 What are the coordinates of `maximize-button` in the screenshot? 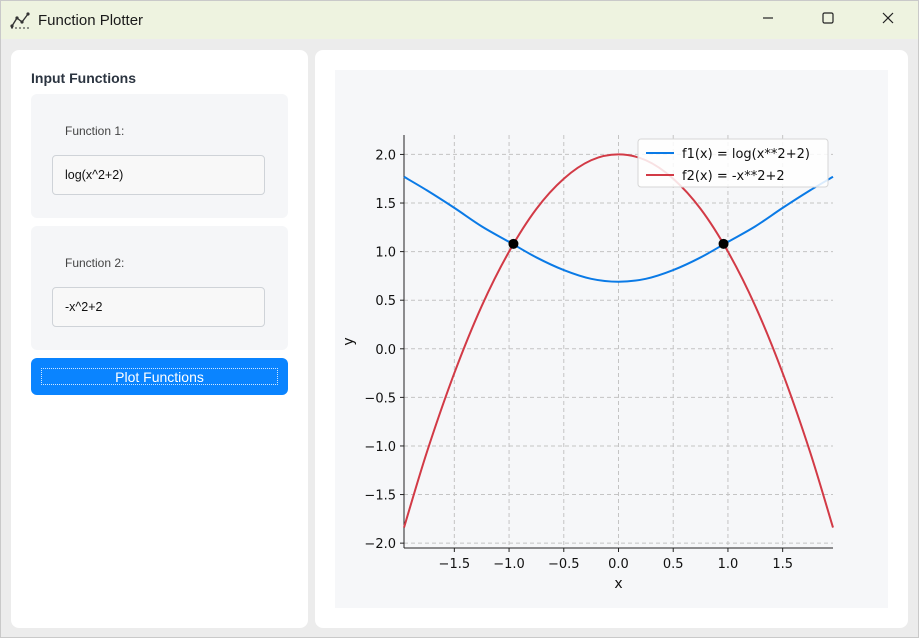 It's located at (828, 20).